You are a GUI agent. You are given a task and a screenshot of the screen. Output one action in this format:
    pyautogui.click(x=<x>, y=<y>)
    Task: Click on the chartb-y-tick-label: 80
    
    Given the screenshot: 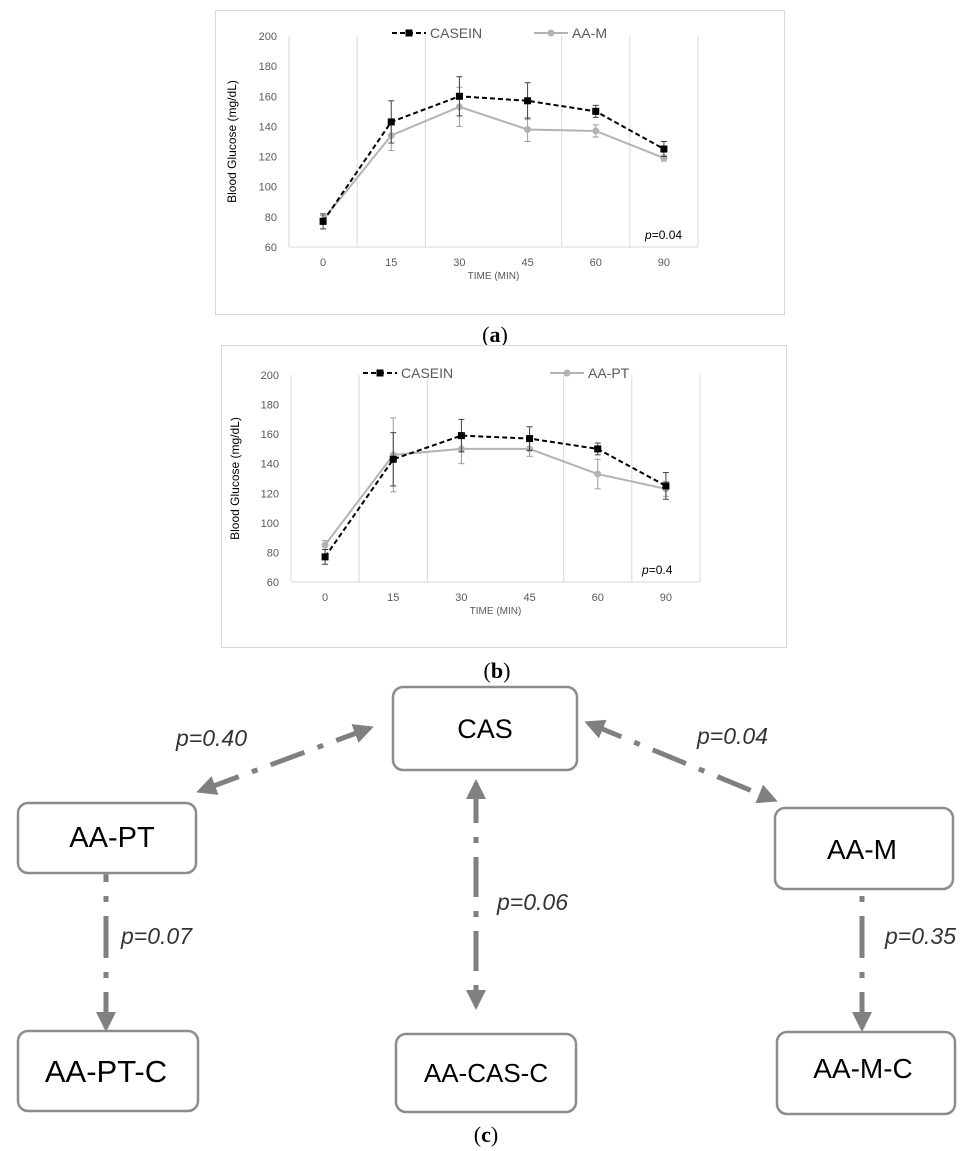 What is the action you would take?
    pyautogui.click(x=273, y=553)
    